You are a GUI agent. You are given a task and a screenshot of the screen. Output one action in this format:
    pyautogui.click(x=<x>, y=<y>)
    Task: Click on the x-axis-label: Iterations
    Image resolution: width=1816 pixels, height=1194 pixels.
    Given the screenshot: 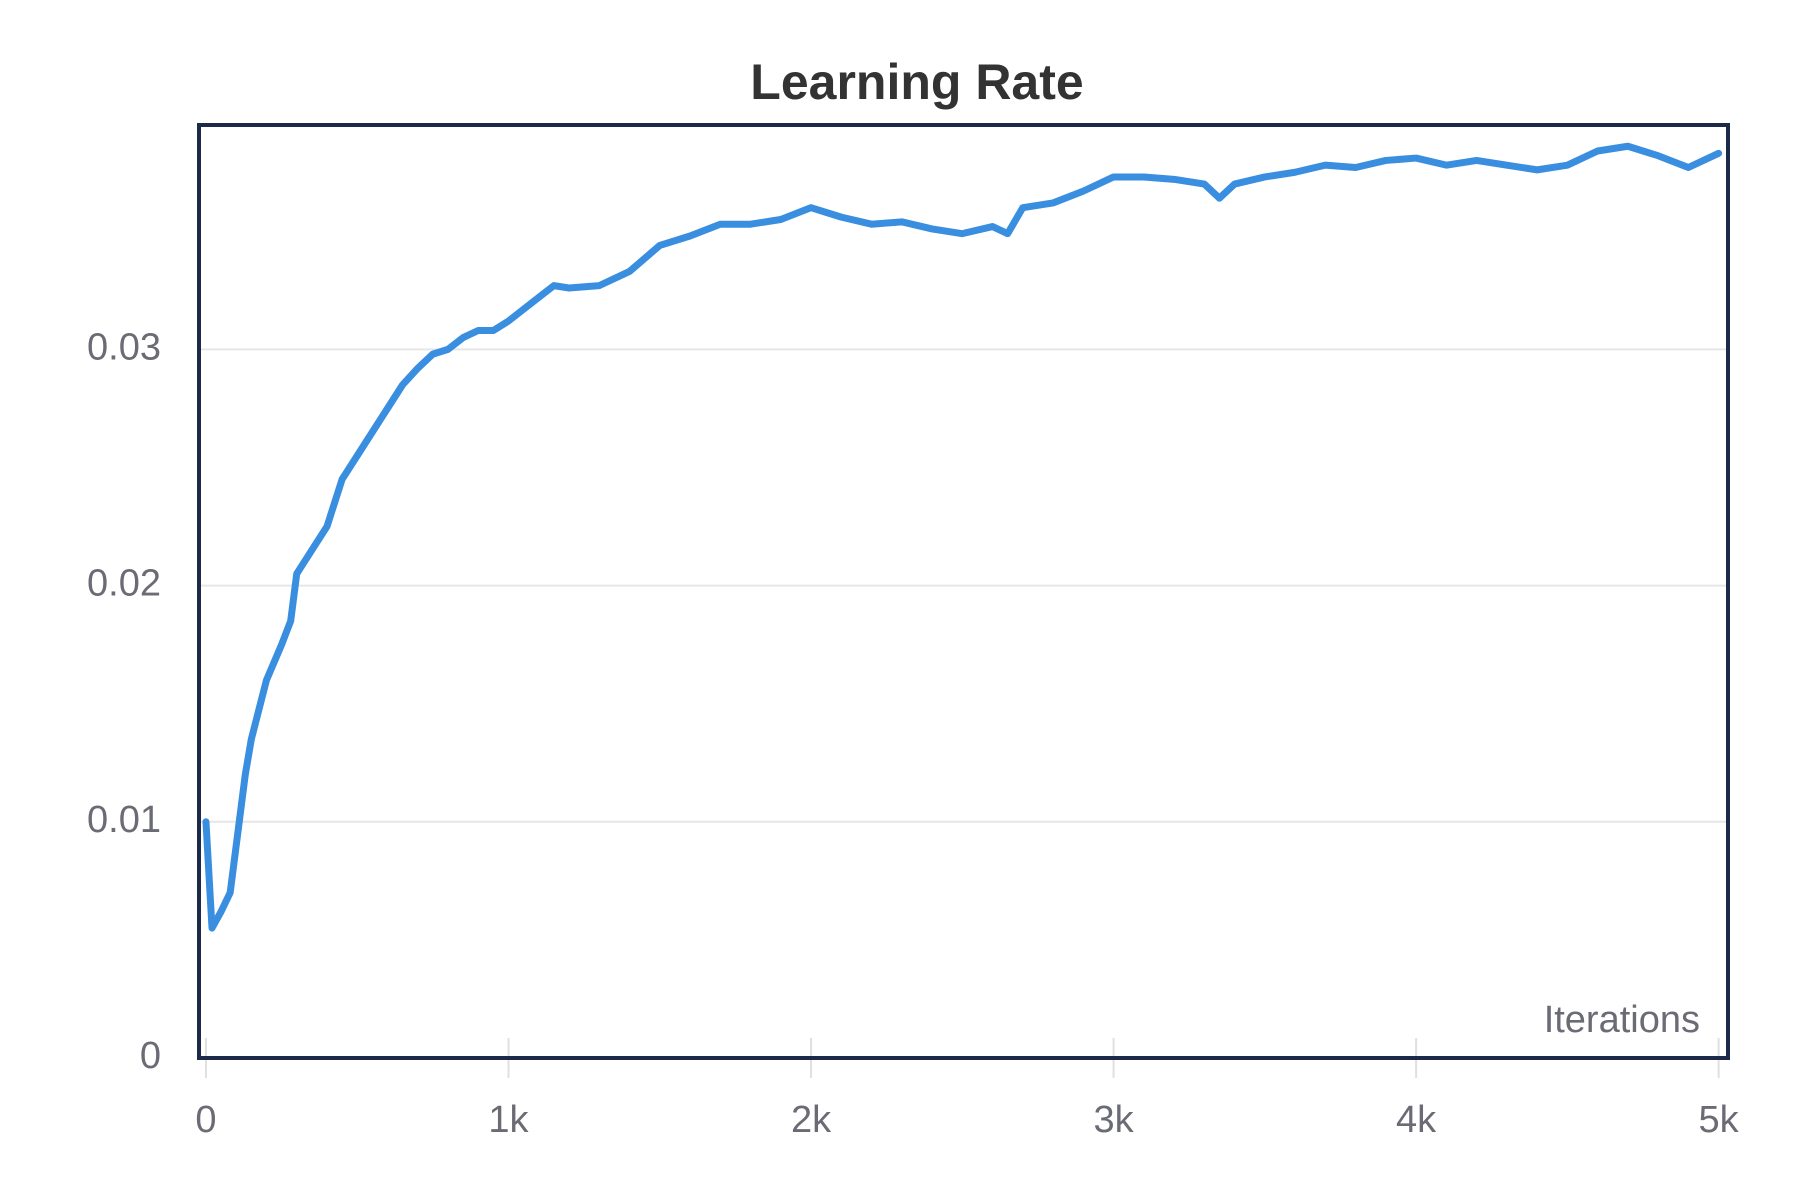 What is the action you would take?
    pyautogui.click(x=1622, y=1020)
    